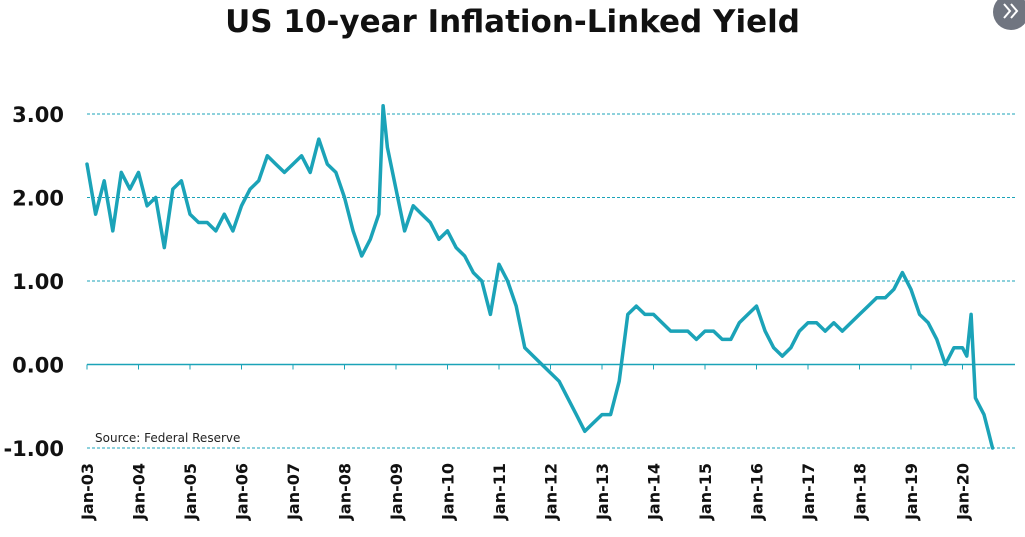 The height and width of the screenshot is (537, 1025). What do you see at coordinates (808, 492) in the screenshot?
I see `x-tick-label: Jan-17` at bounding box center [808, 492].